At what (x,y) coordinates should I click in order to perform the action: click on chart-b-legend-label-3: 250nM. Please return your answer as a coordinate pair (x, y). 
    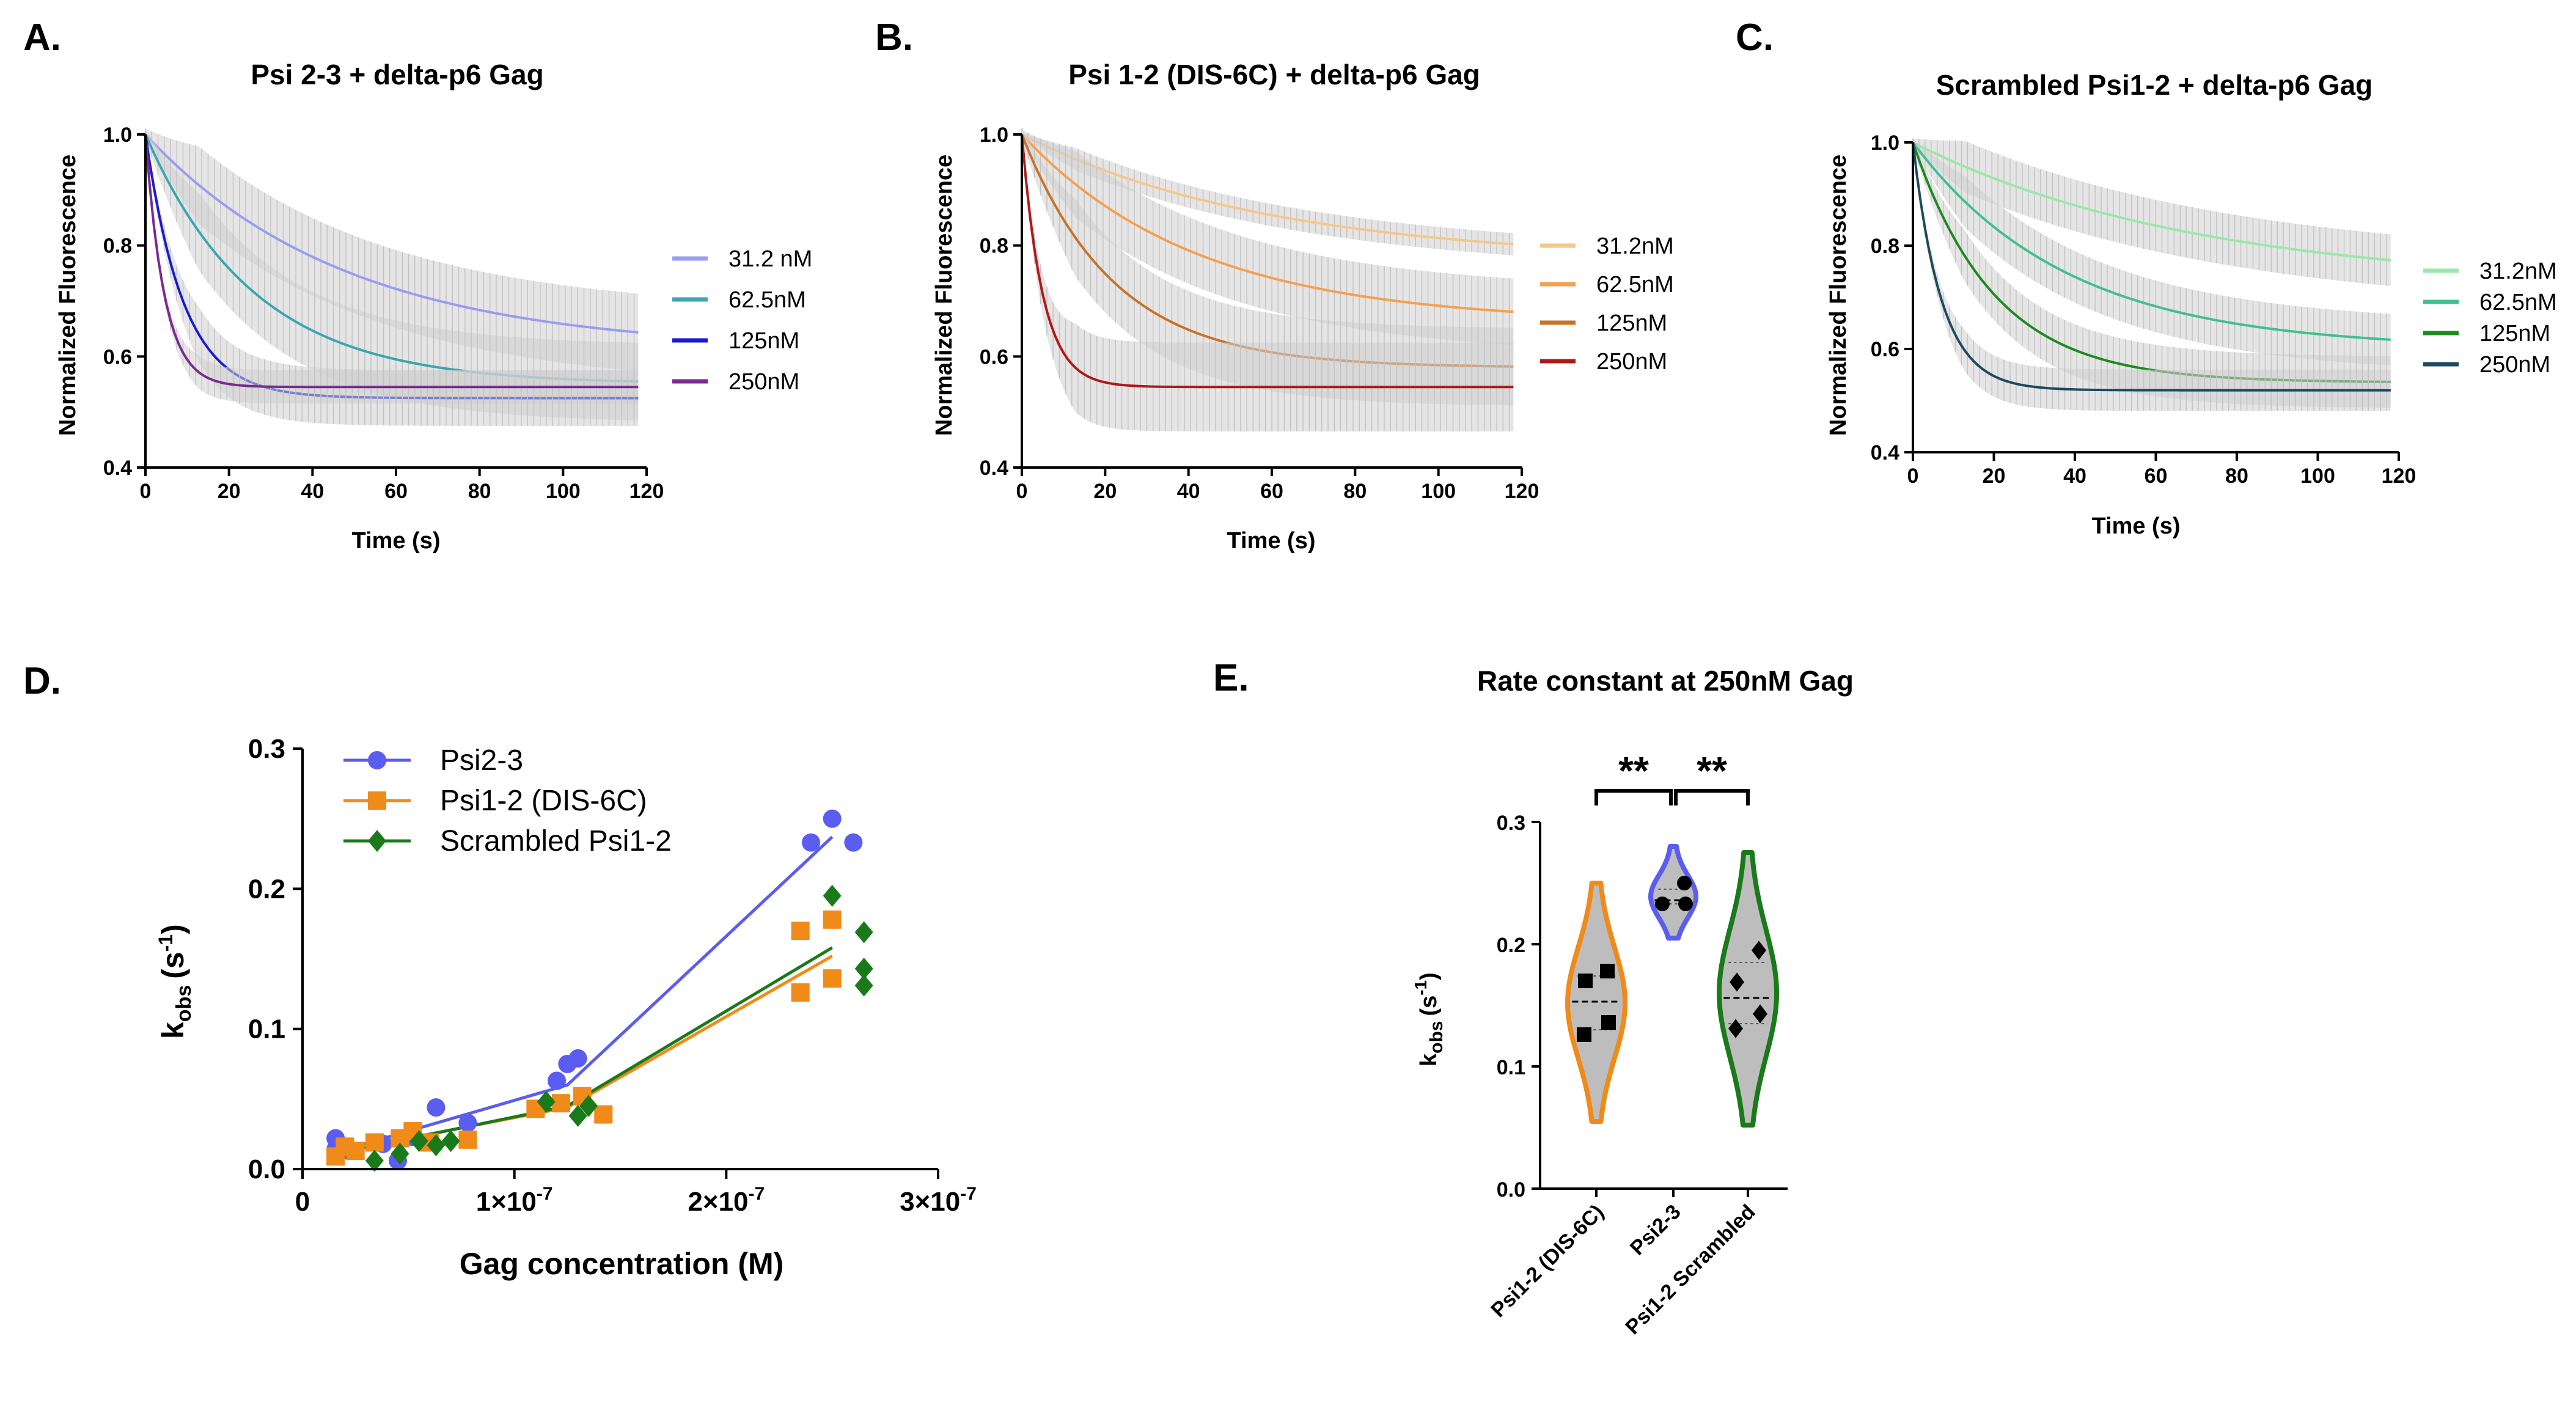
    Looking at the image, I should click on (1631, 362).